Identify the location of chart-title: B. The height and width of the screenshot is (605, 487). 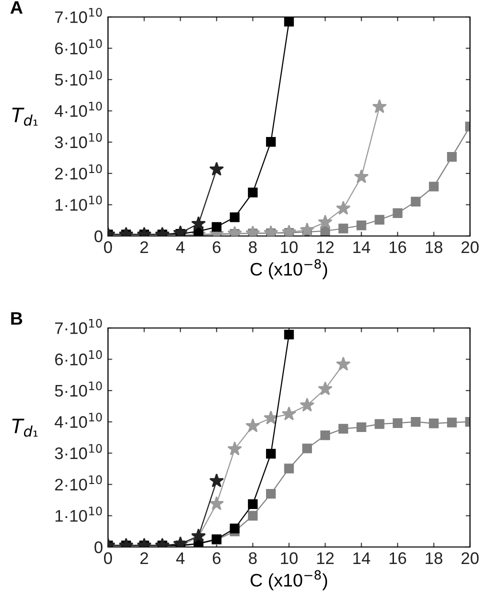
(16, 318).